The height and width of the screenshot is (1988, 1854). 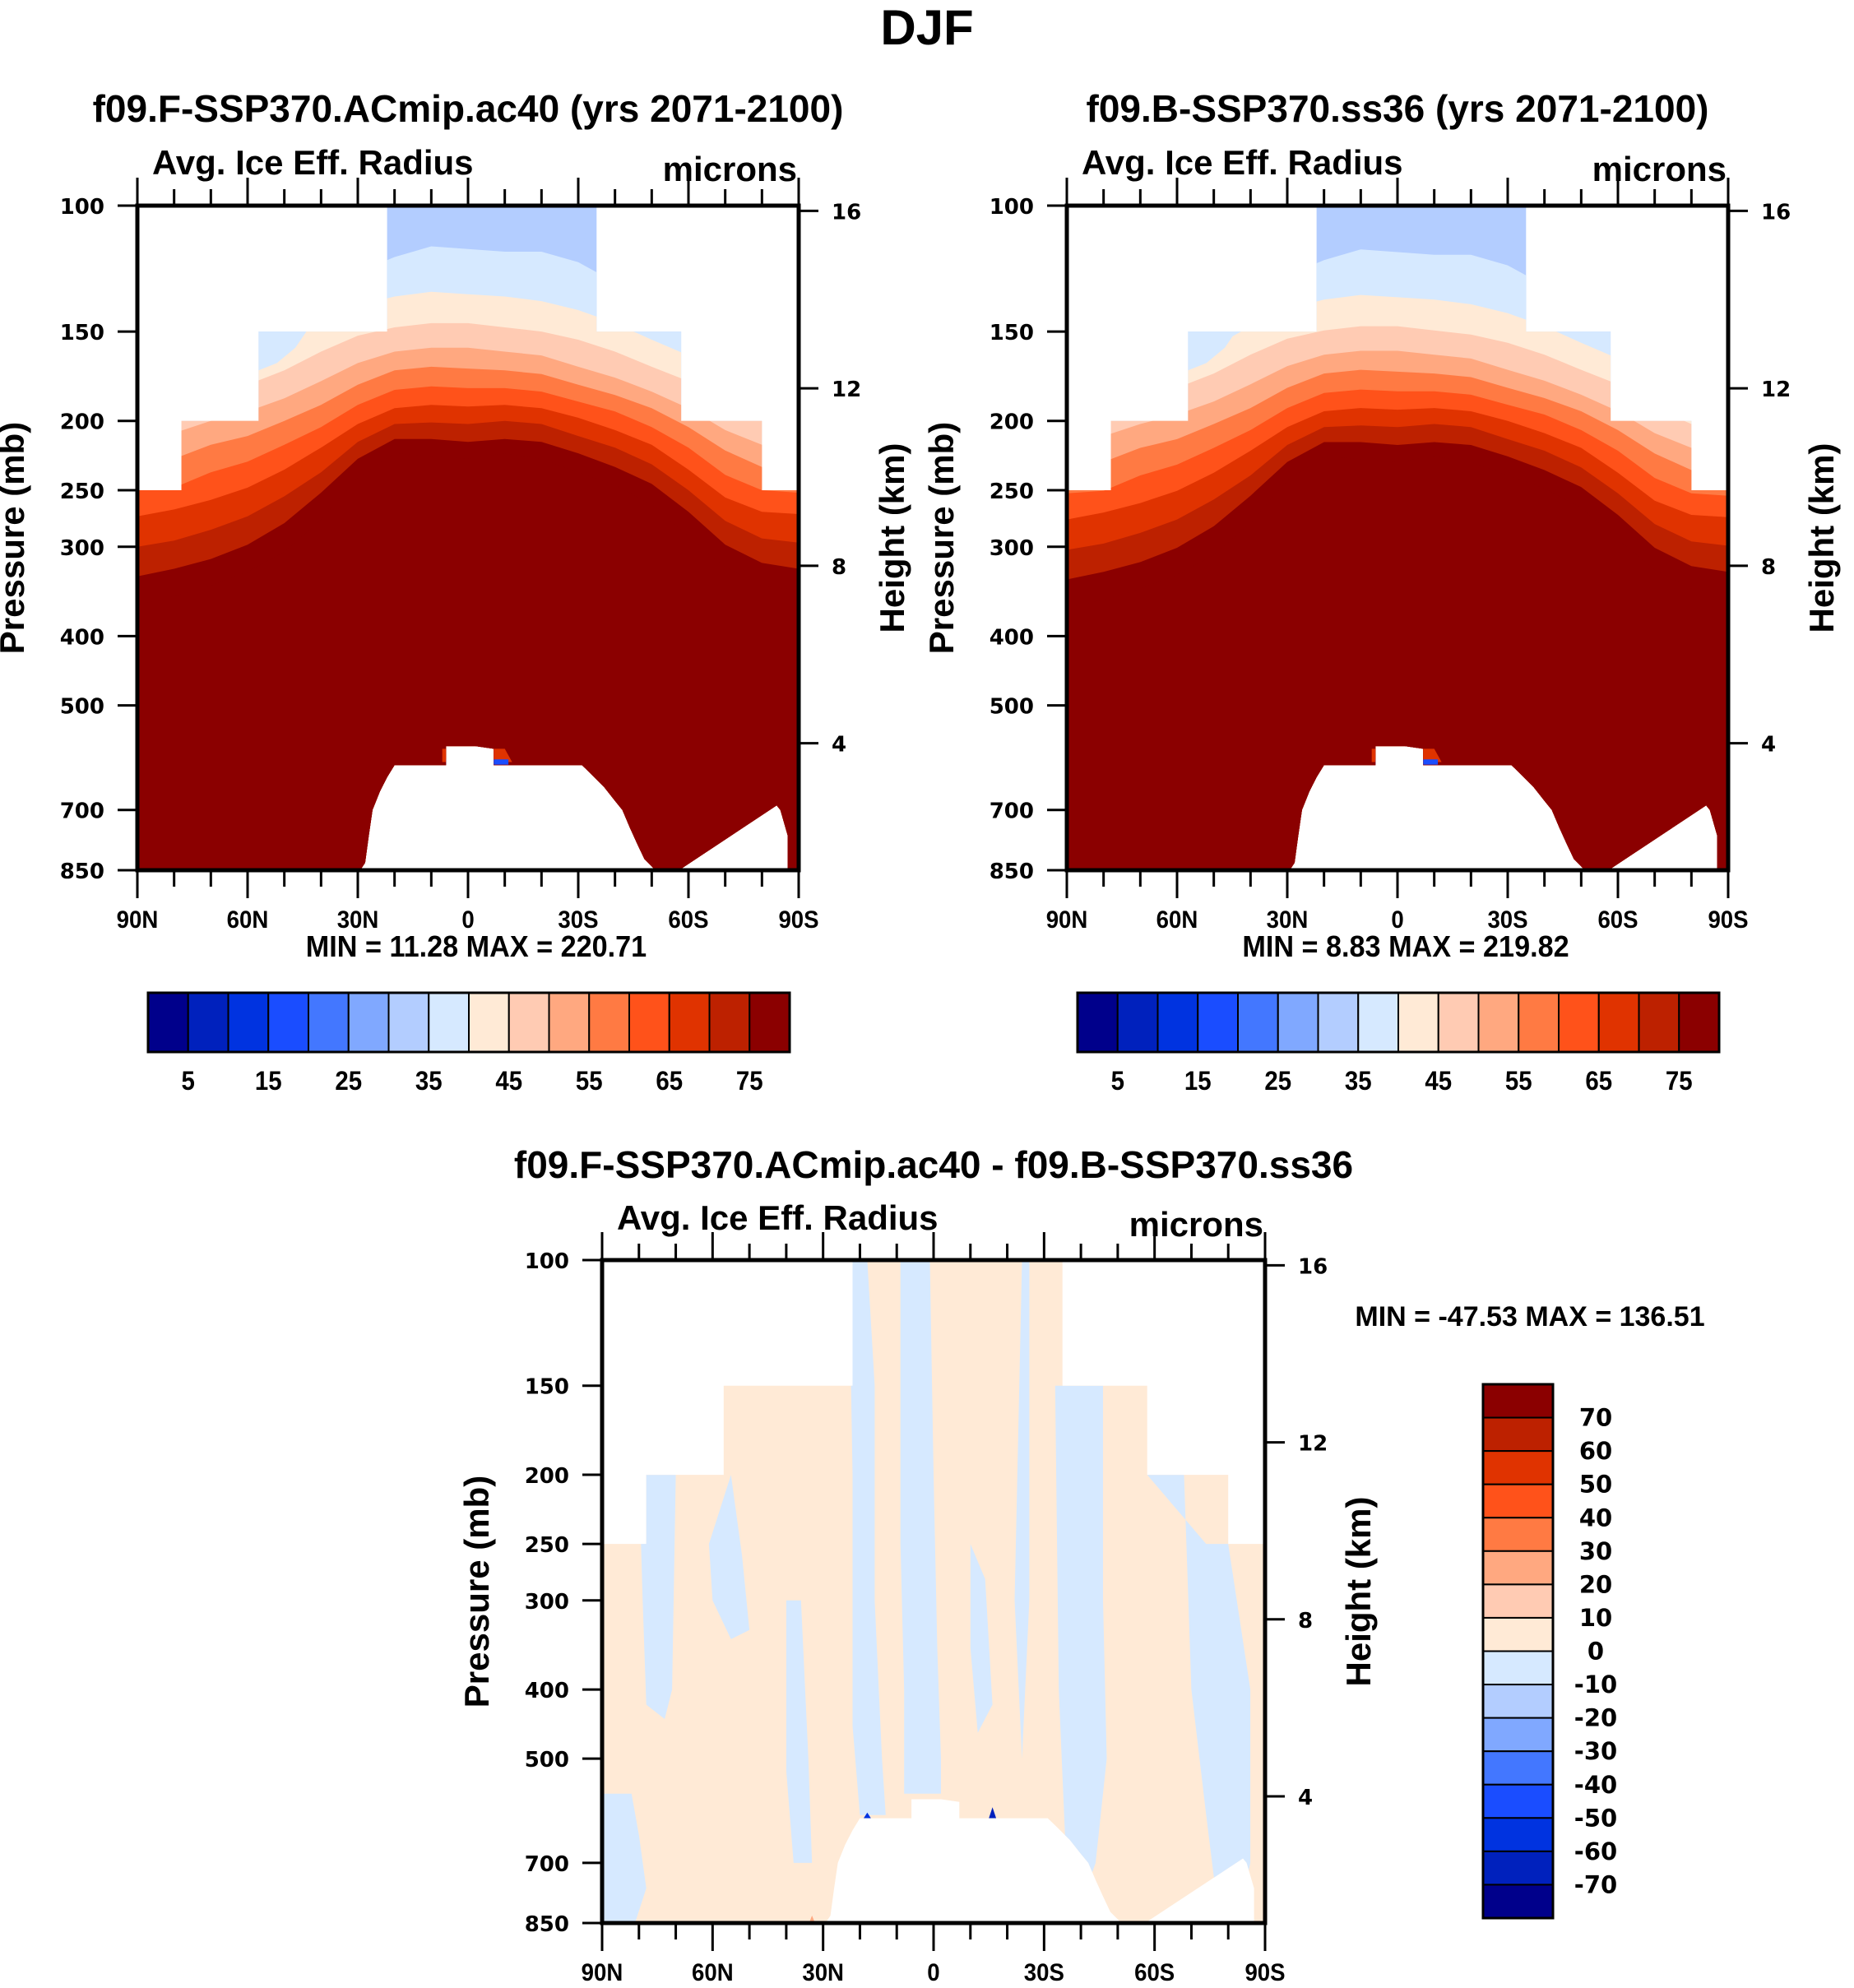 What do you see at coordinates (248, 920) in the screenshot?
I see `x-tick-label: 60N` at bounding box center [248, 920].